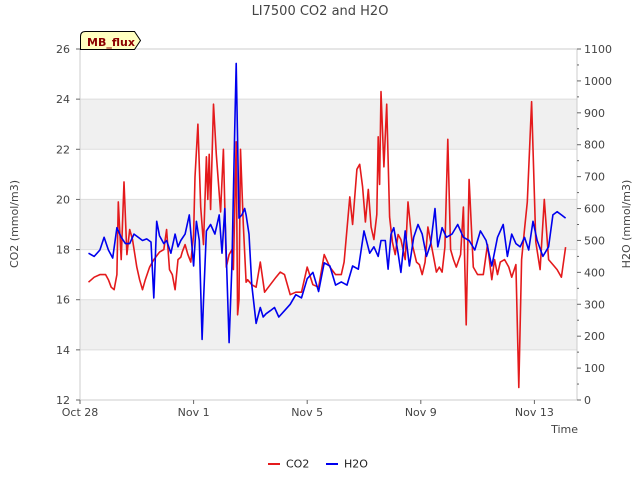 This screenshot has height=480, width=640. What do you see at coordinates (534, 412) in the screenshot?
I see `x-tick-label: Nov 13` at bounding box center [534, 412].